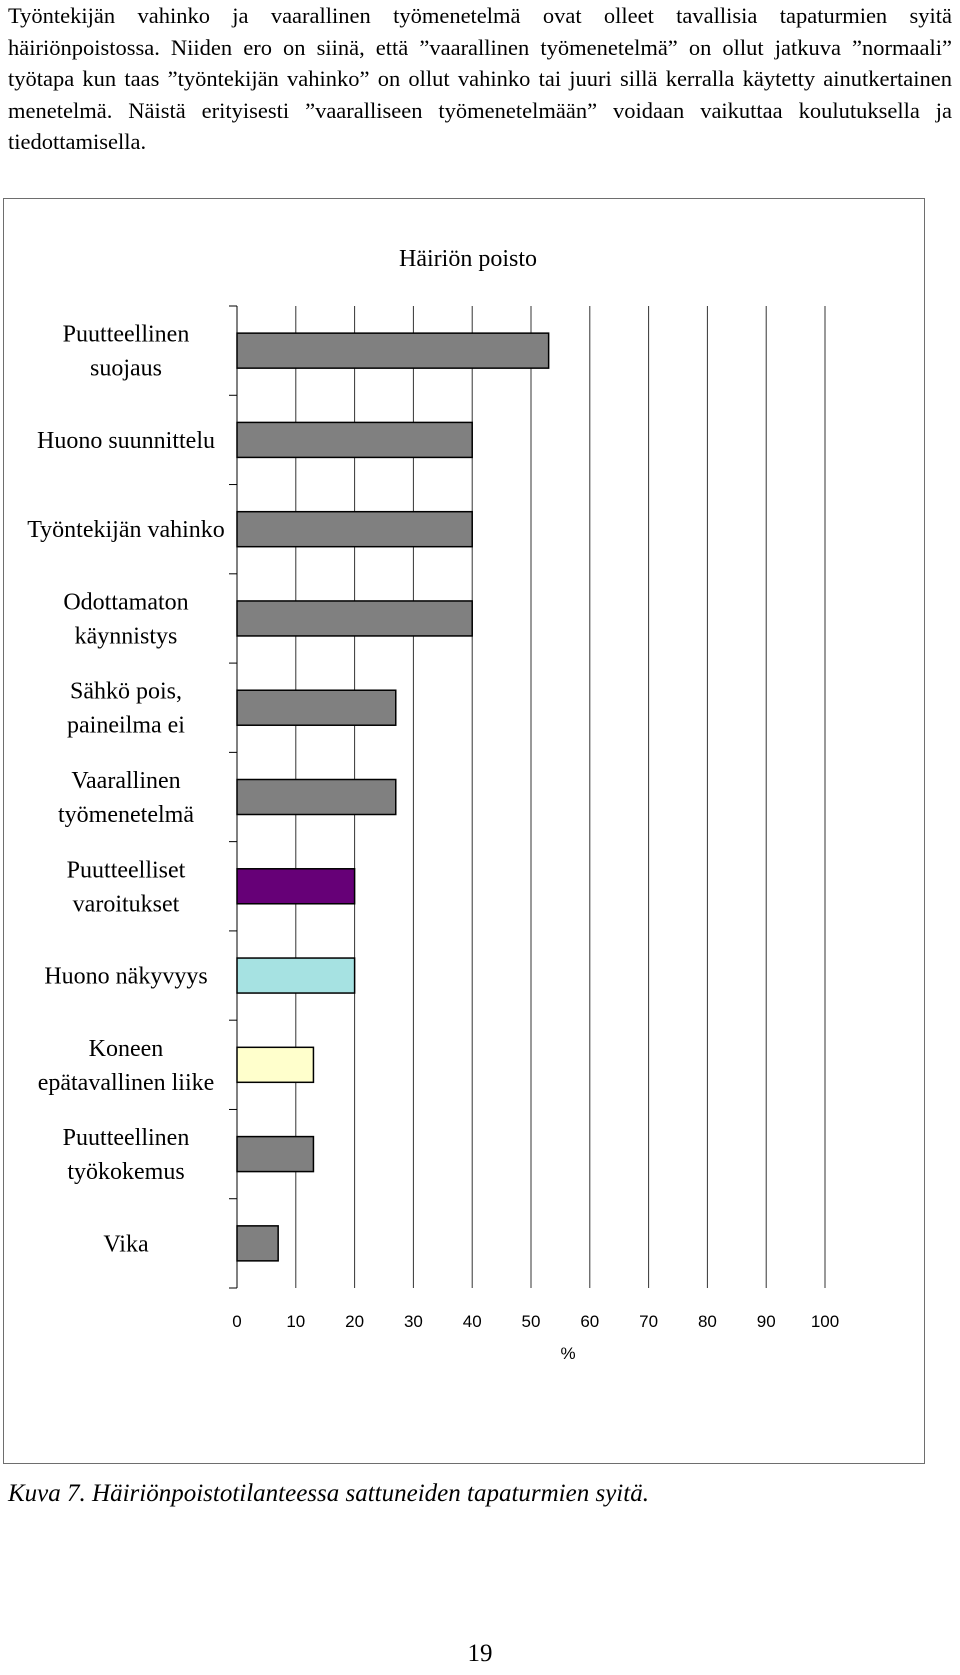 This screenshot has height=1675, width=960. I want to click on x-tick-label: 60, so click(589, 1321).